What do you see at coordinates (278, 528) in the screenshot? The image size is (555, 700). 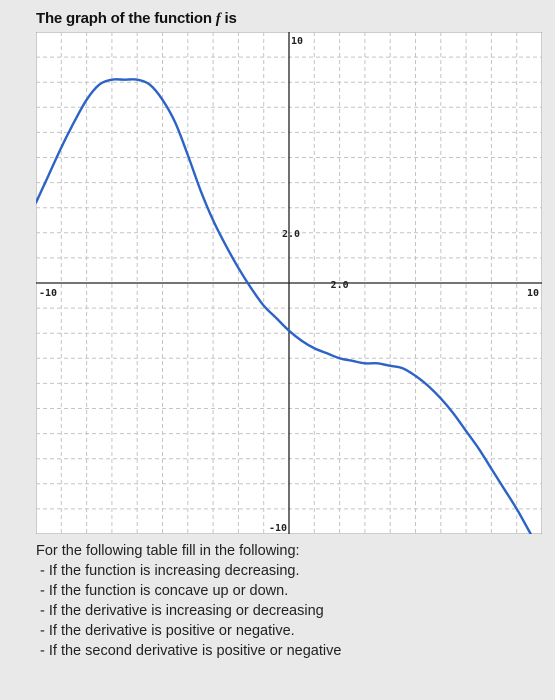 I see `y-tick-label-min: -10` at bounding box center [278, 528].